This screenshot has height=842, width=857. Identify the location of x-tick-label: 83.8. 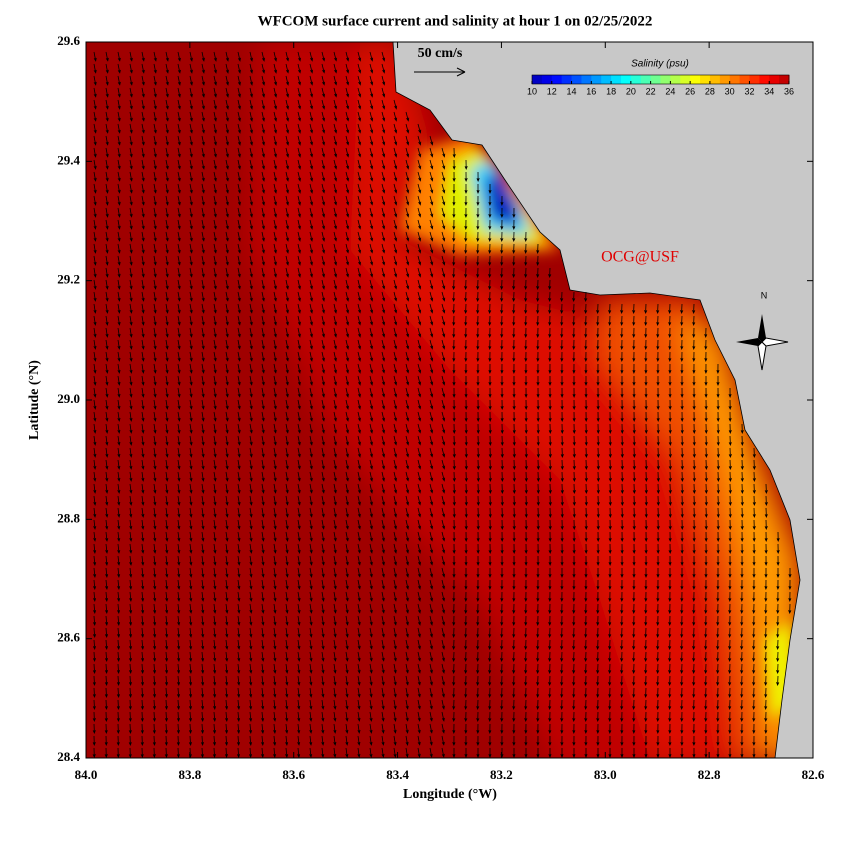
(189, 774).